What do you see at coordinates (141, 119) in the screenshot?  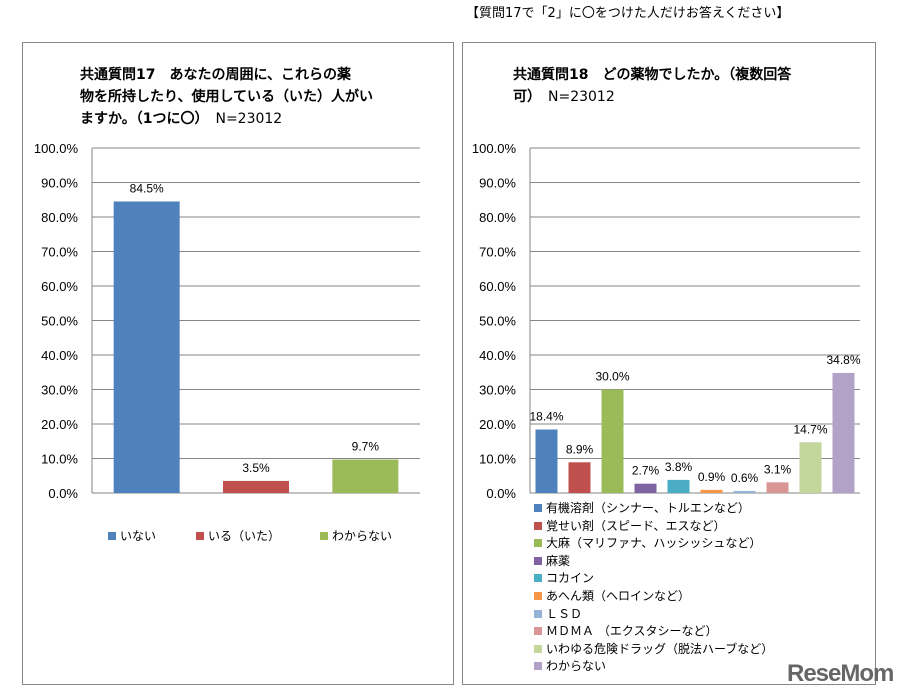 I see `title-line: ますか。（1つに〇）` at bounding box center [141, 119].